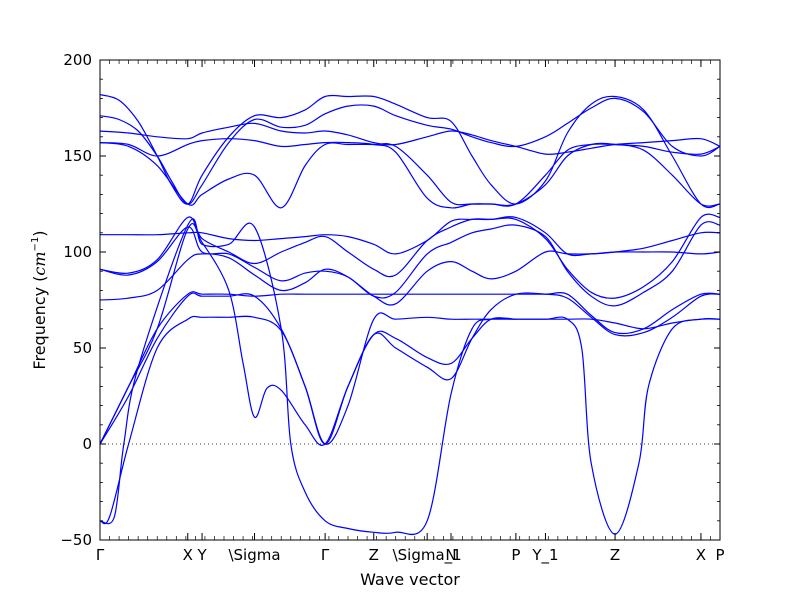  What do you see at coordinates (201, 555) in the screenshot?
I see `x-tick-label: Y` at bounding box center [201, 555].